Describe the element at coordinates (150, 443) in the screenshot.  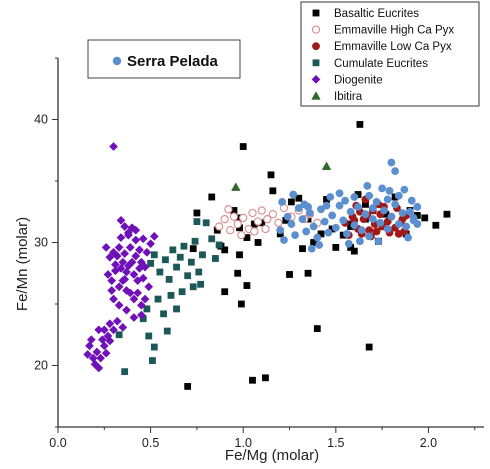
I see `x-tick-label: 0.5` at that location.